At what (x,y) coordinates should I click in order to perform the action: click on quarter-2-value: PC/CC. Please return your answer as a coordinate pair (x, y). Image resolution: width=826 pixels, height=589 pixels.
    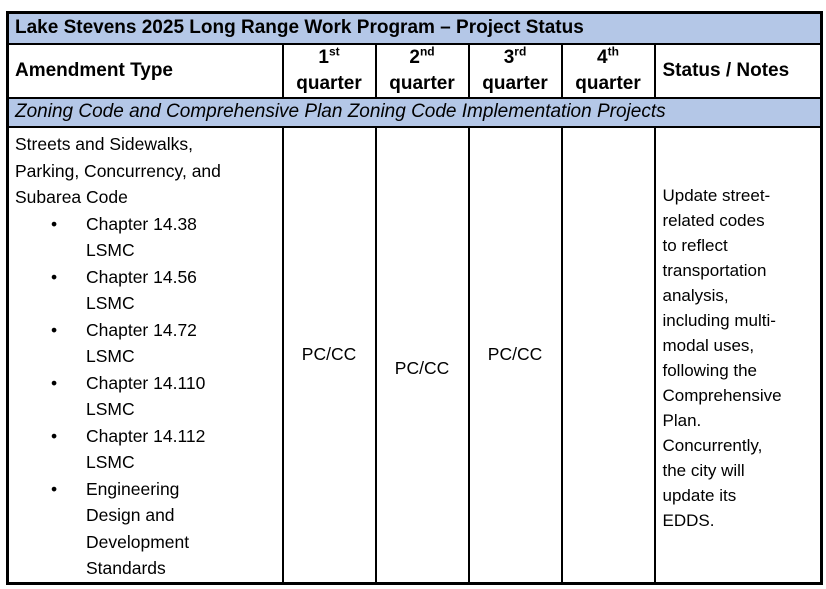
    Looking at the image, I should click on (422, 368).